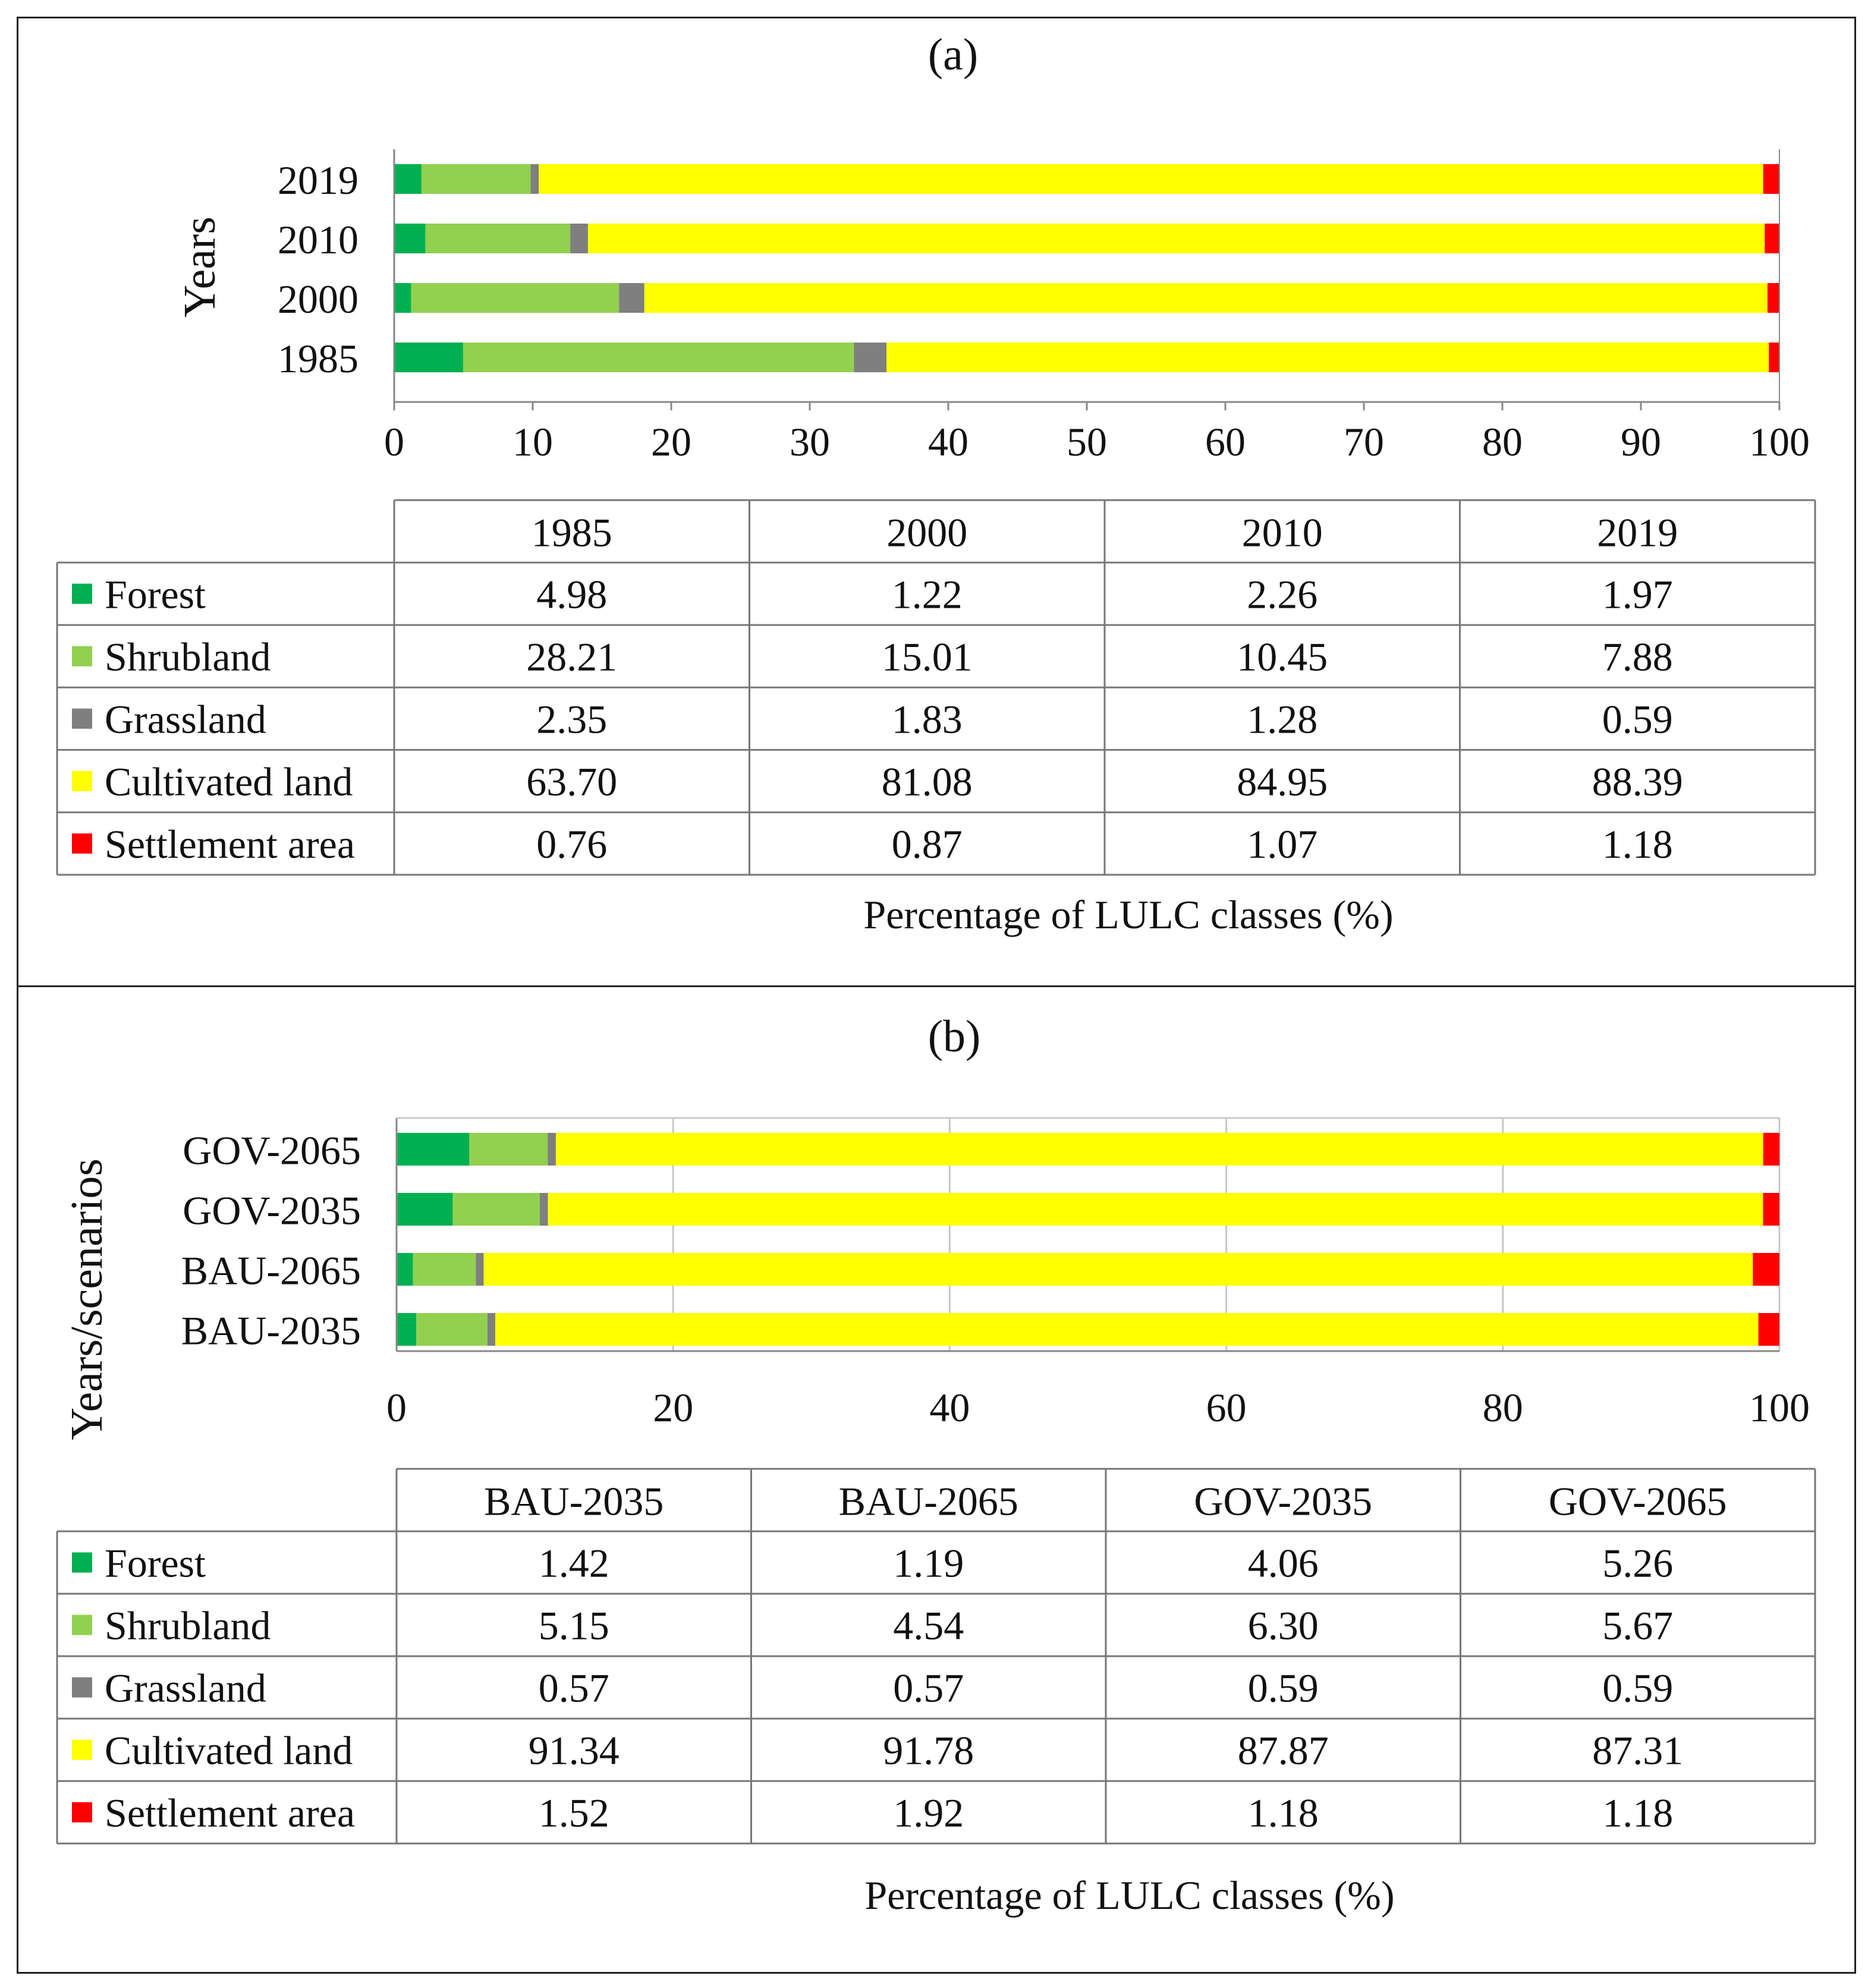 The image size is (1868, 1988). I want to click on table-cell: 28.21, so click(571, 657).